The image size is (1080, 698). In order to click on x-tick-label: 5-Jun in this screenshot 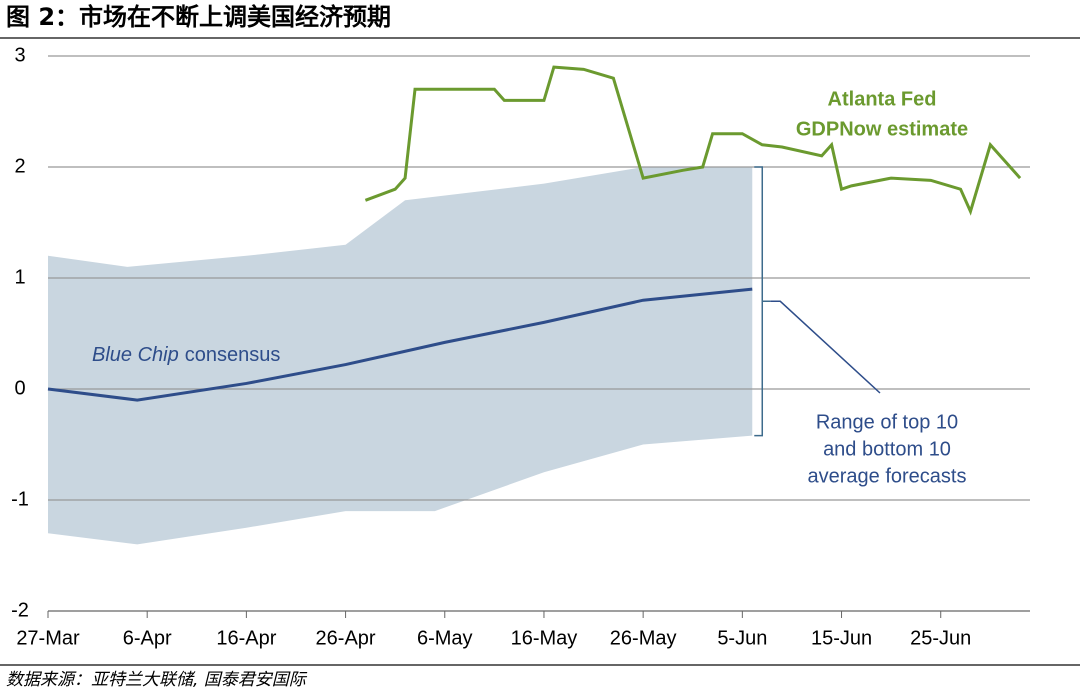, I will do `click(742, 638)`.